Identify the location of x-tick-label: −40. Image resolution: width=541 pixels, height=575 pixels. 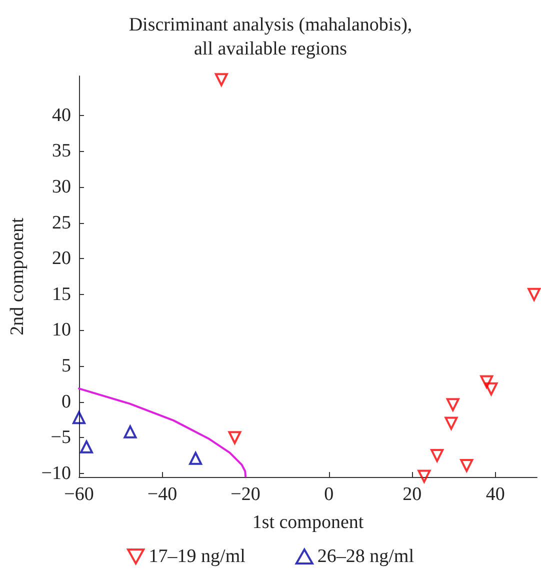
(162, 494).